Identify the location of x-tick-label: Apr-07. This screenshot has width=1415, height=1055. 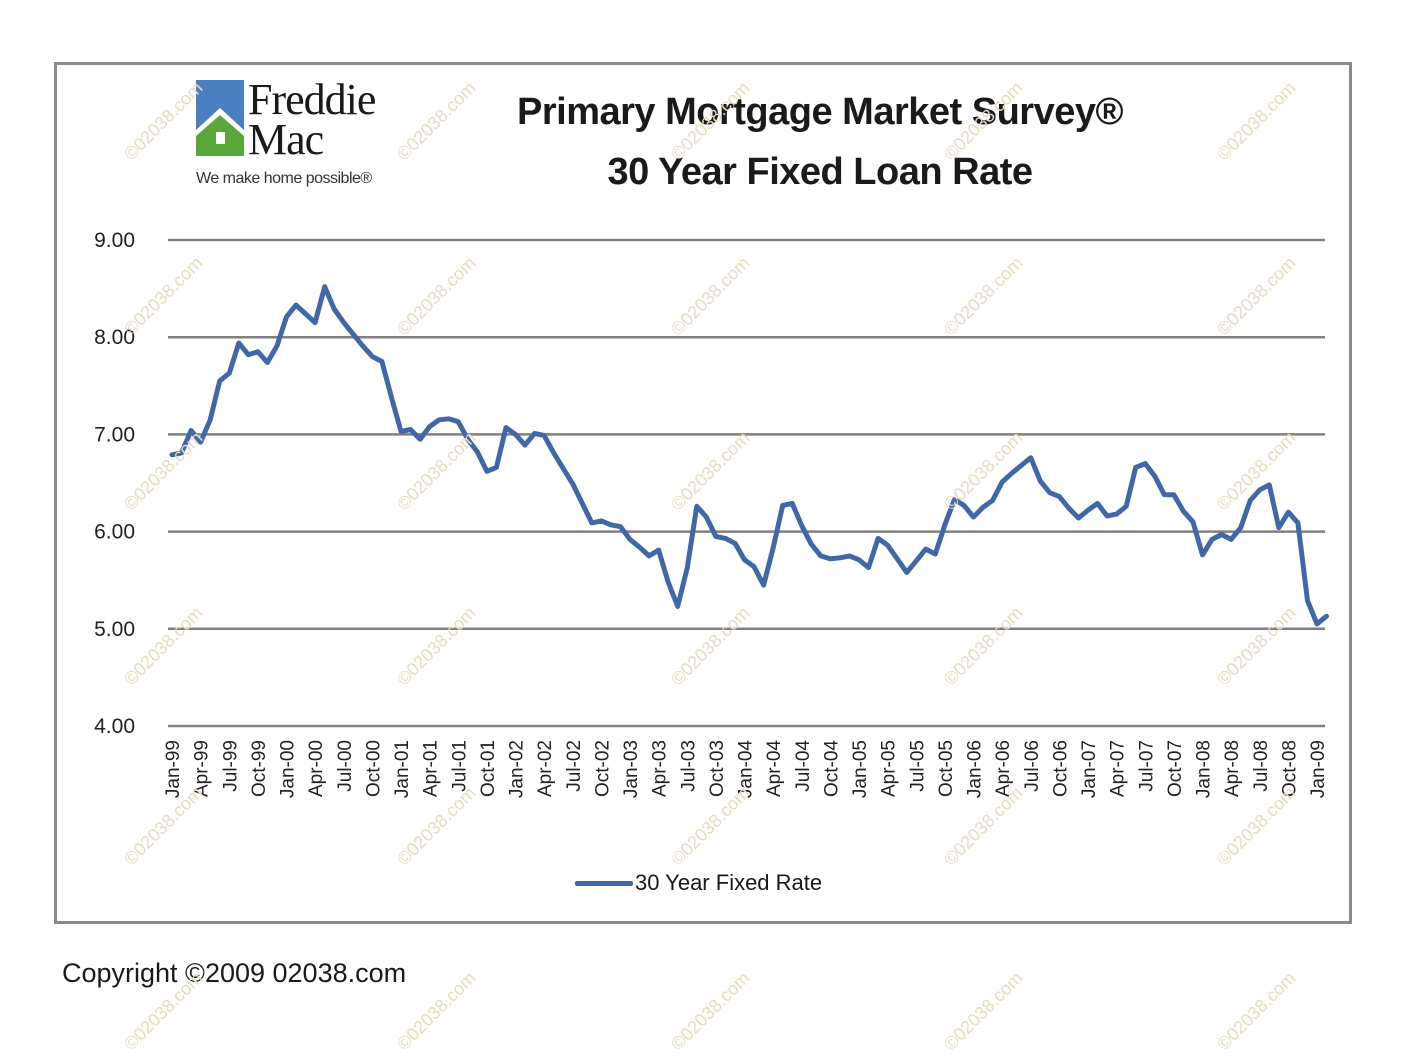
(1118, 768).